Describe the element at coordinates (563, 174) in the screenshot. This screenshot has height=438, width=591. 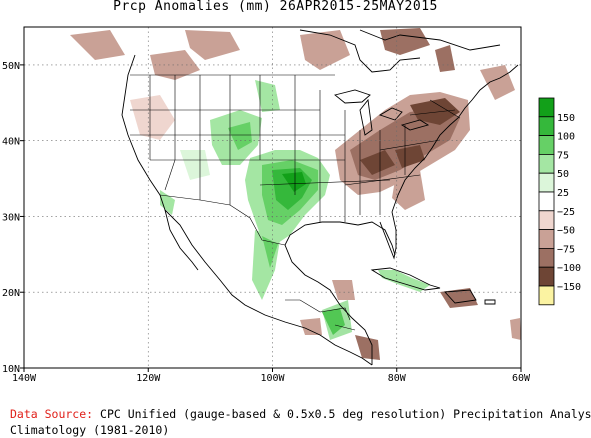
I see `legend-label: 50` at that location.